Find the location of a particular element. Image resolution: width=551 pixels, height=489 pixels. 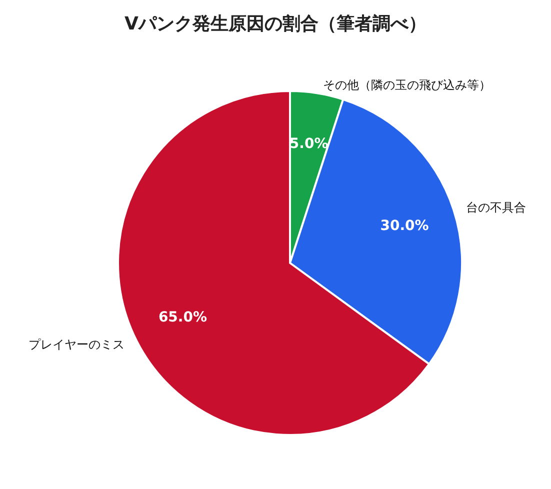

chart-title: Vパンク発生原因の割合（筆者調べ） is located at coordinates (275, 24).